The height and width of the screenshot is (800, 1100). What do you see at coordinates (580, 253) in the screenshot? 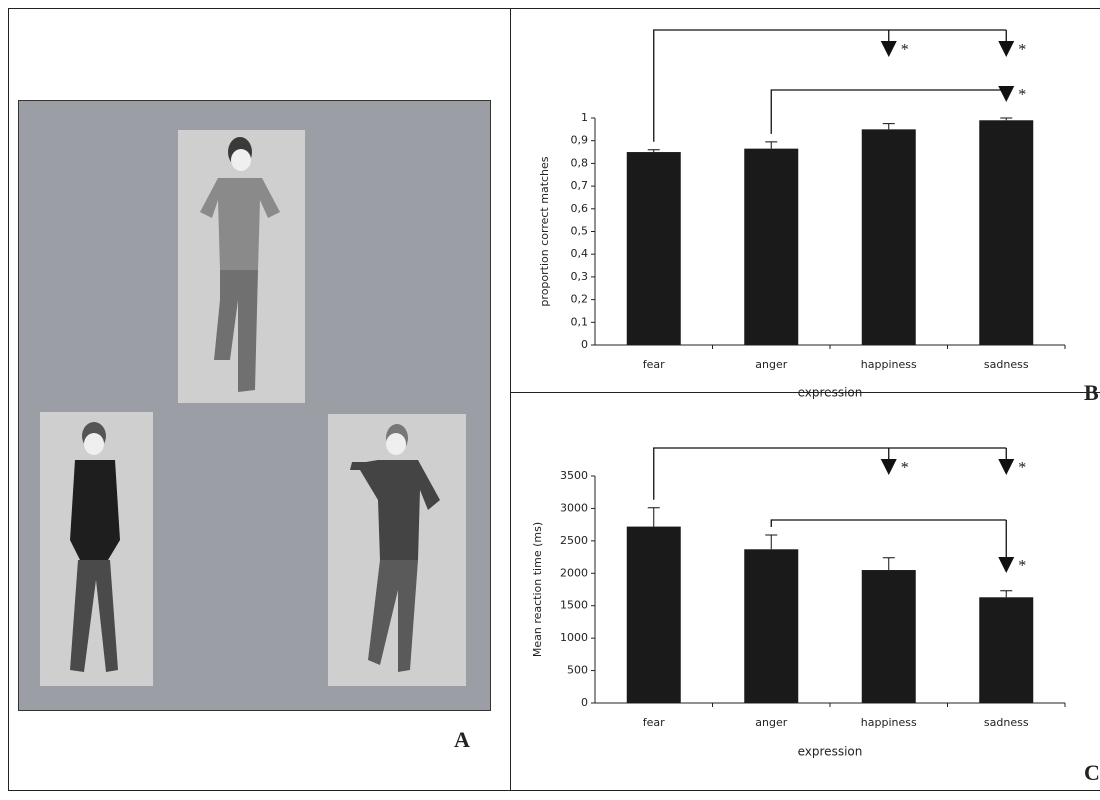
I see `y-tick-label: 0,4` at bounding box center [580, 253].